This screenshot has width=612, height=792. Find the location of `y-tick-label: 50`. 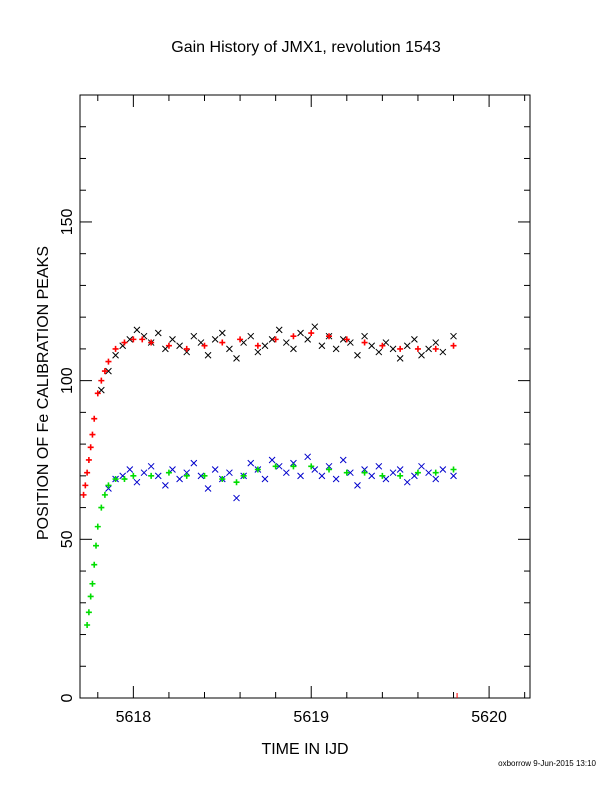

y-tick-label: 50 is located at coordinates (67, 539).